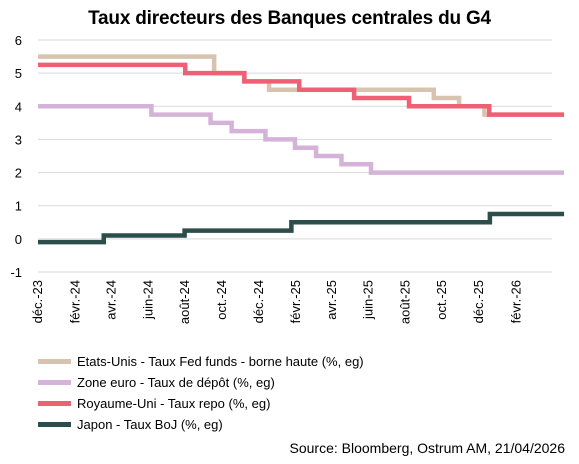 This screenshot has width=579, height=464. Describe the element at coordinates (18, 139) in the screenshot. I see `y-tick-label: 3` at that location.